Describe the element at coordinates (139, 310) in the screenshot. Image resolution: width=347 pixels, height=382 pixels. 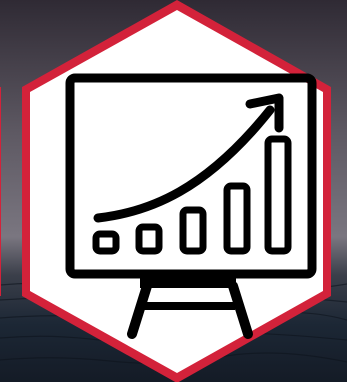
I see `easel-left-leg` at that location.